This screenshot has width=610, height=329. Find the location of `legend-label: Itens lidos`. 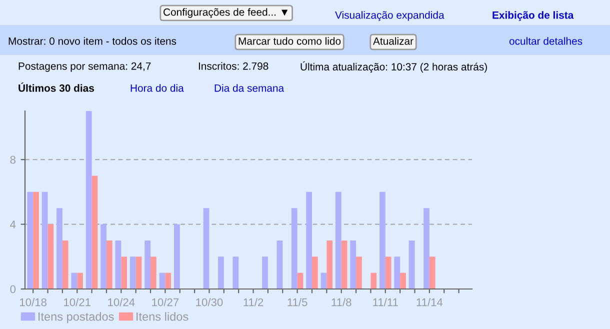

legend-label: Itens lidos is located at coordinates (162, 316).